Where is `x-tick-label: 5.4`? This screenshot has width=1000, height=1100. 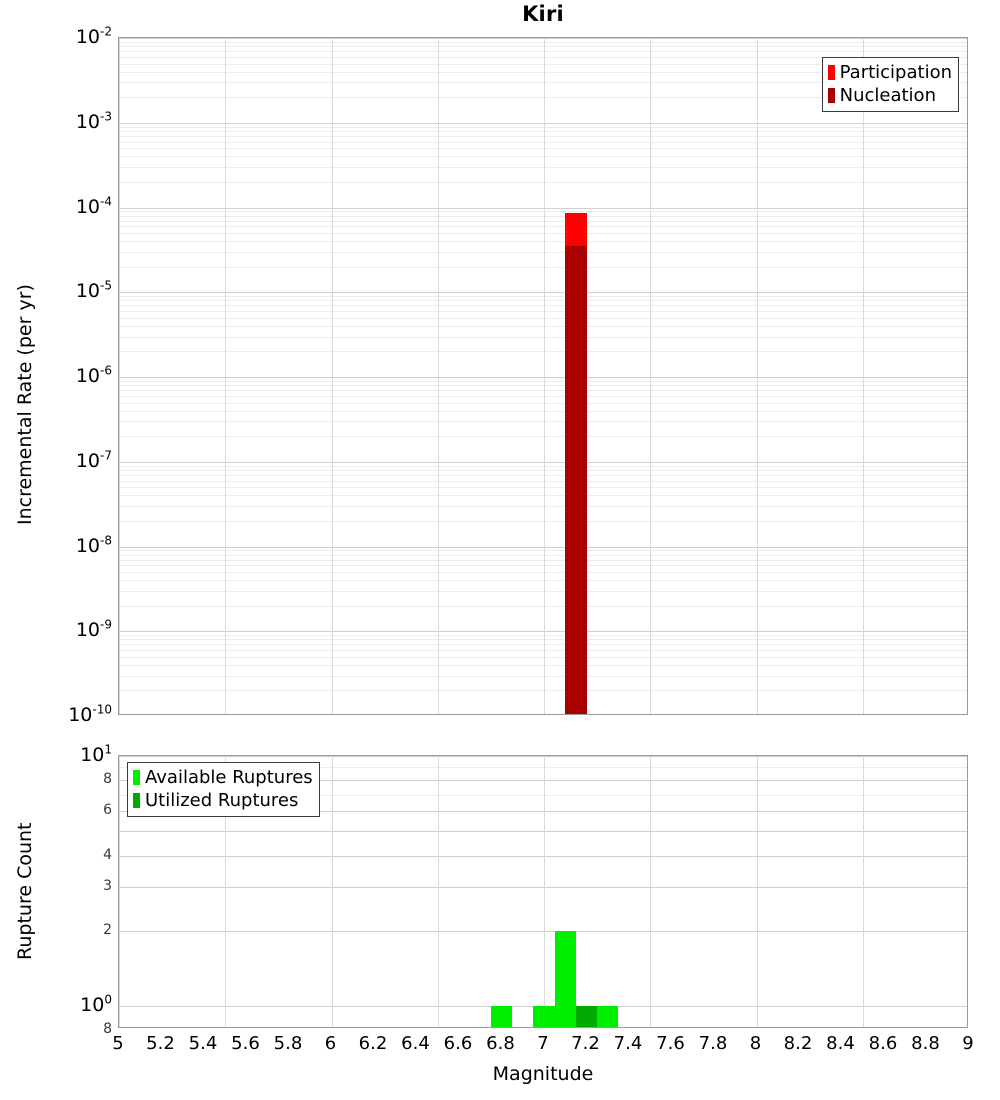 x-tick-label: 5.4 is located at coordinates (203, 1043).